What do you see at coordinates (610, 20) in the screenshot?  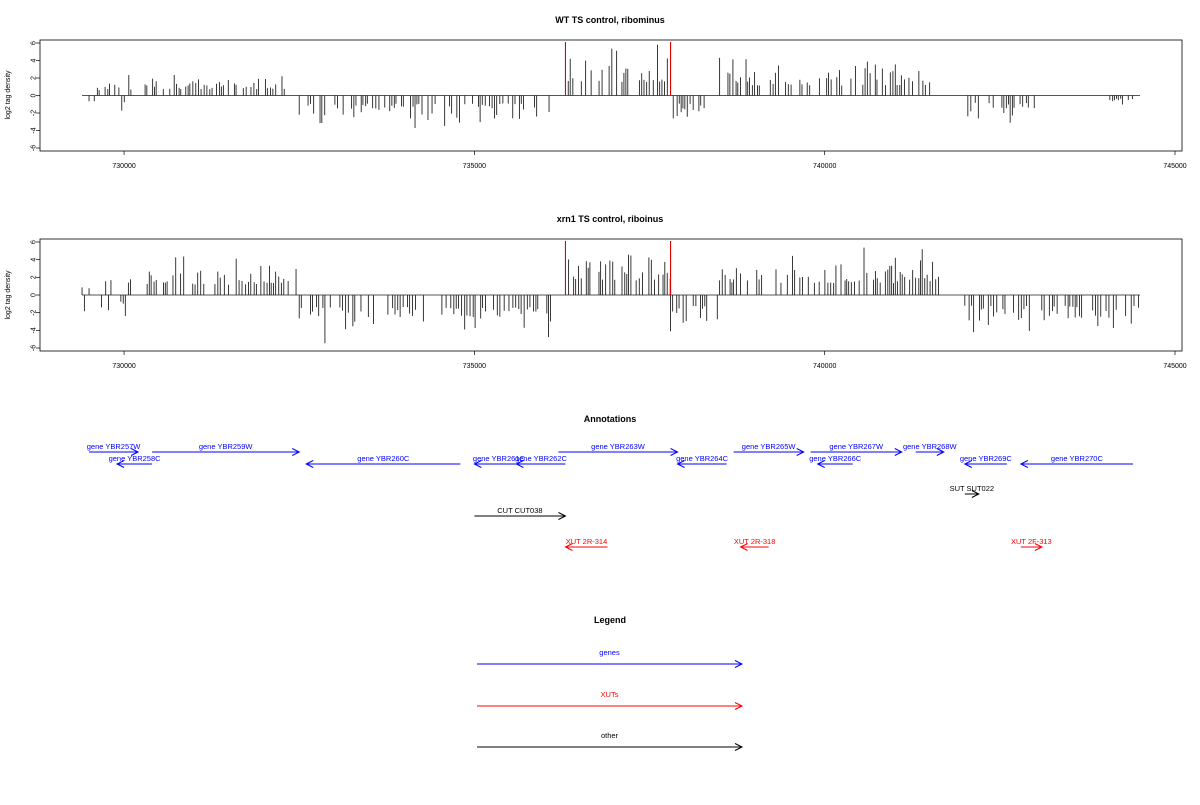 I see `panel-title: WT TS control, ribominus` at bounding box center [610, 20].